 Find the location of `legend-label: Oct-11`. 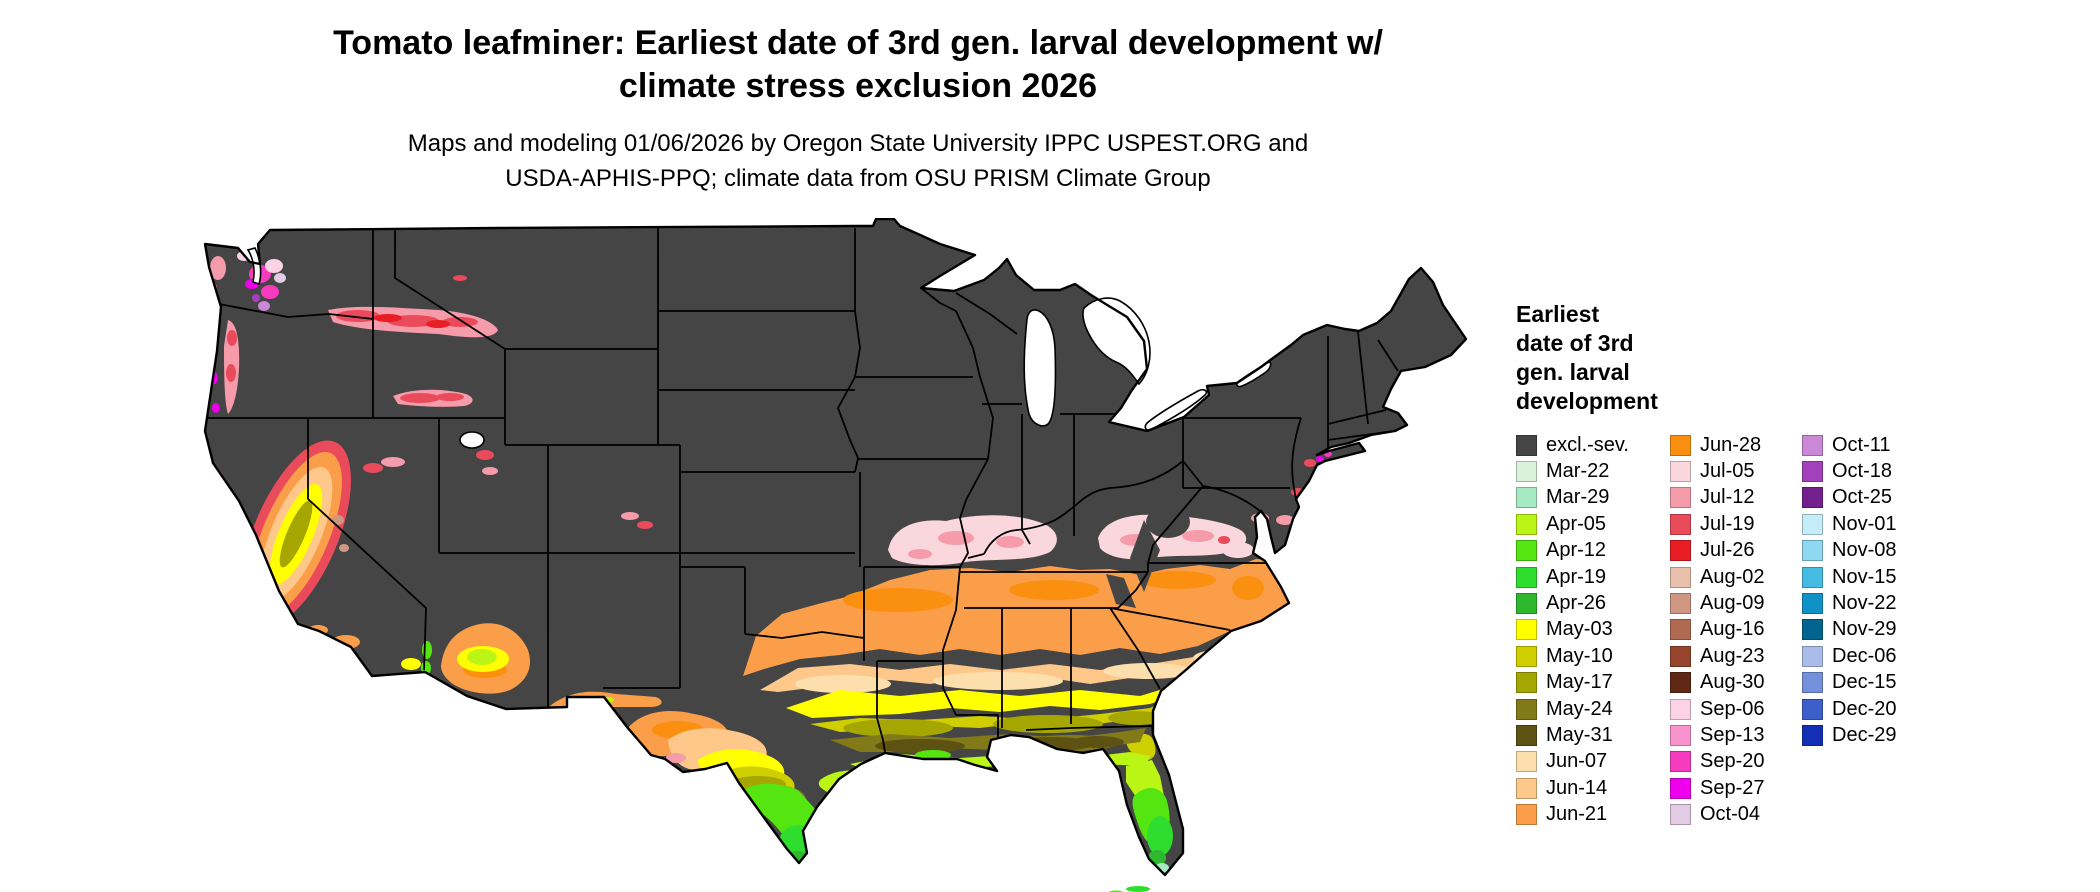

legend-label: Oct-11 is located at coordinates (1861, 444).